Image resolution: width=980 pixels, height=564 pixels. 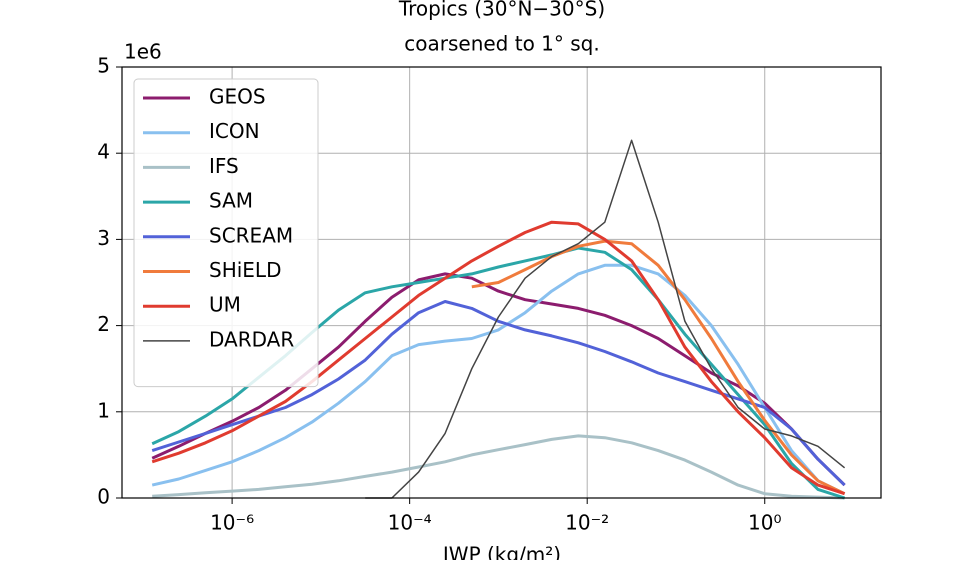 What do you see at coordinates (251, 235) in the screenshot?
I see `legend-label: SCREAM` at bounding box center [251, 235].